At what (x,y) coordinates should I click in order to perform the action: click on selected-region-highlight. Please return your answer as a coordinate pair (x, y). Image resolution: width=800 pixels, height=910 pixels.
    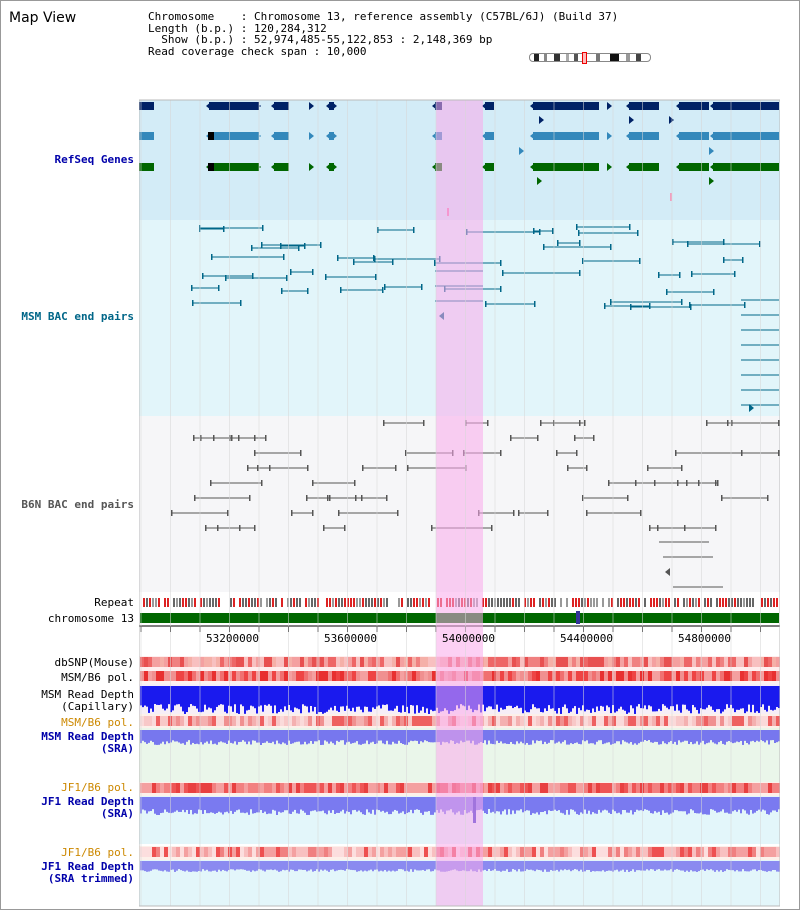
    Looking at the image, I should click on (459, 503).